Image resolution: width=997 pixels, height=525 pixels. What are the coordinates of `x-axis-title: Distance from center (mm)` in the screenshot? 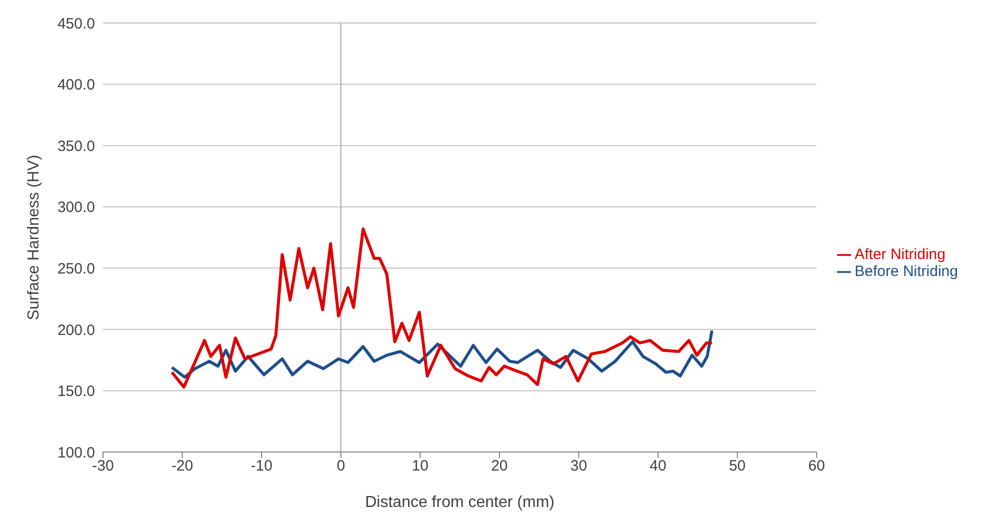 It's located at (459, 502).